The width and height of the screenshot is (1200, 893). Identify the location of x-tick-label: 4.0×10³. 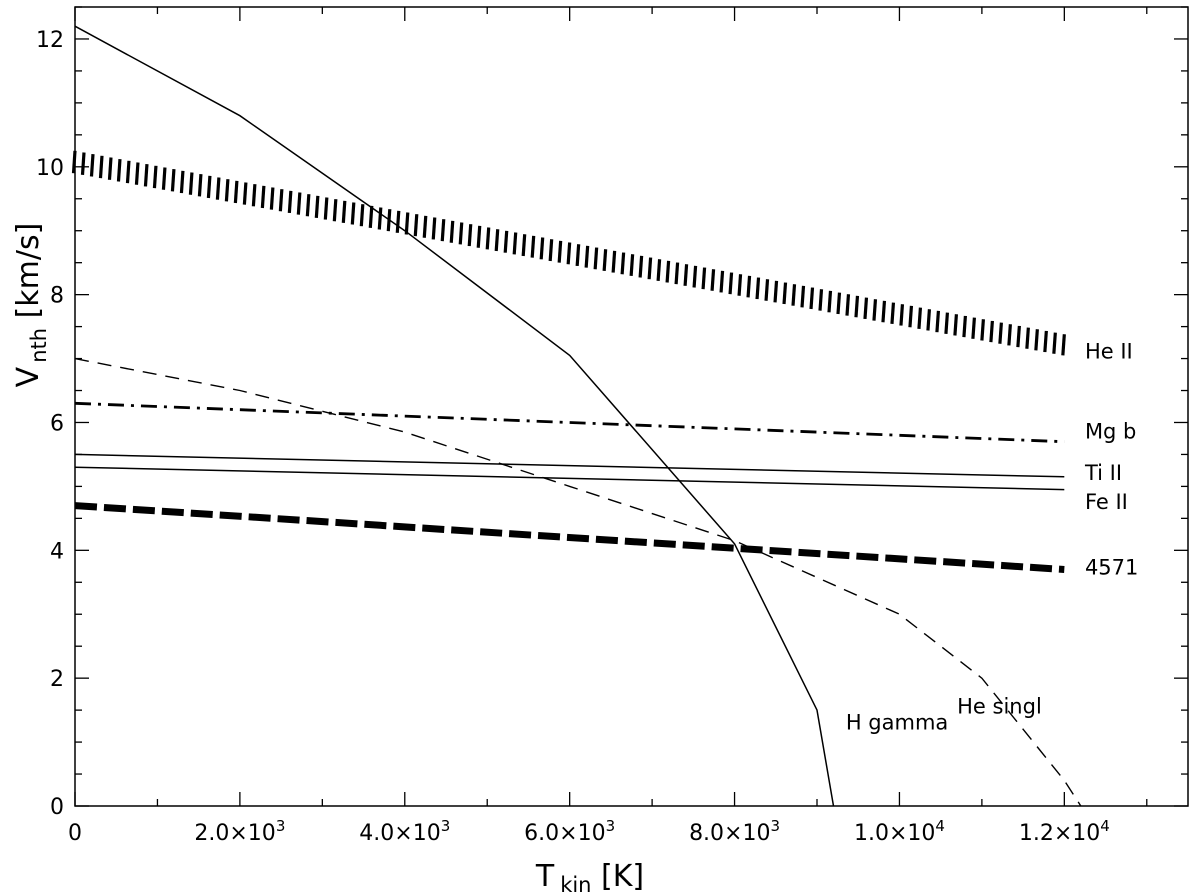
(404, 831).